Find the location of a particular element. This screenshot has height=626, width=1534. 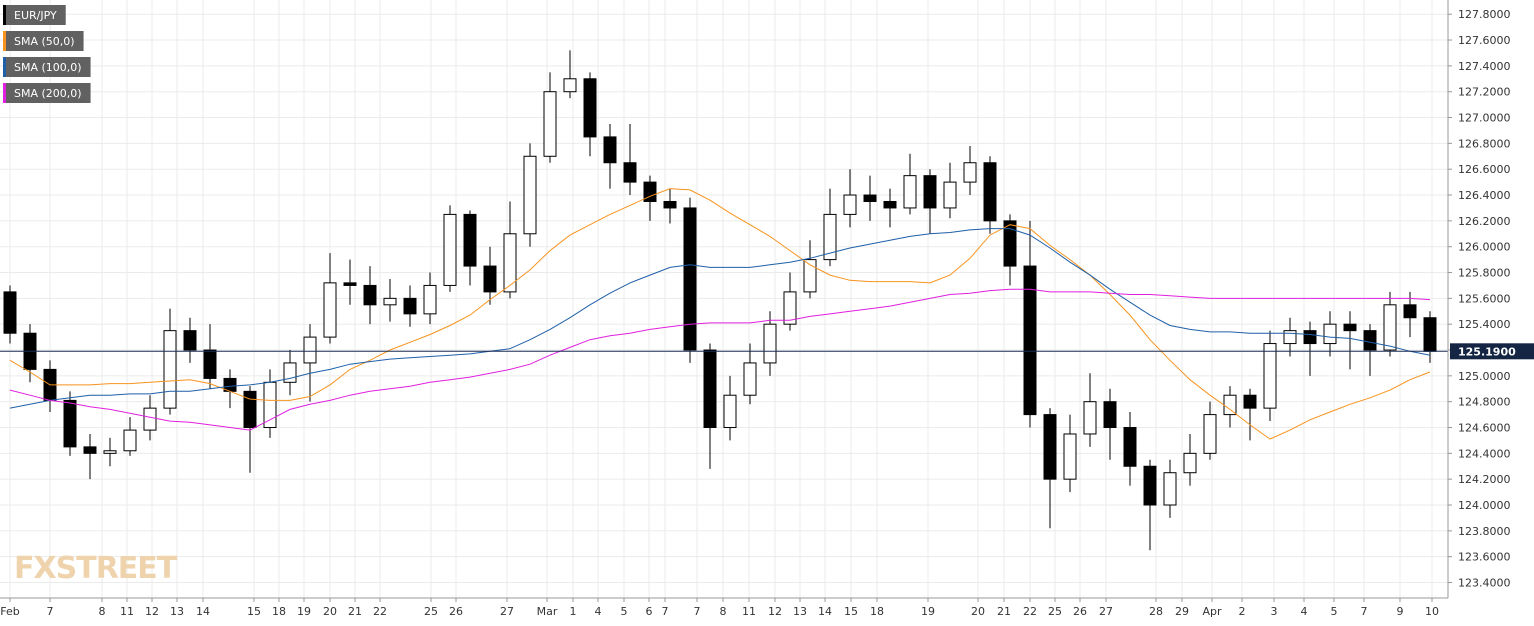

x-tick-label: 15 is located at coordinates (254, 611).